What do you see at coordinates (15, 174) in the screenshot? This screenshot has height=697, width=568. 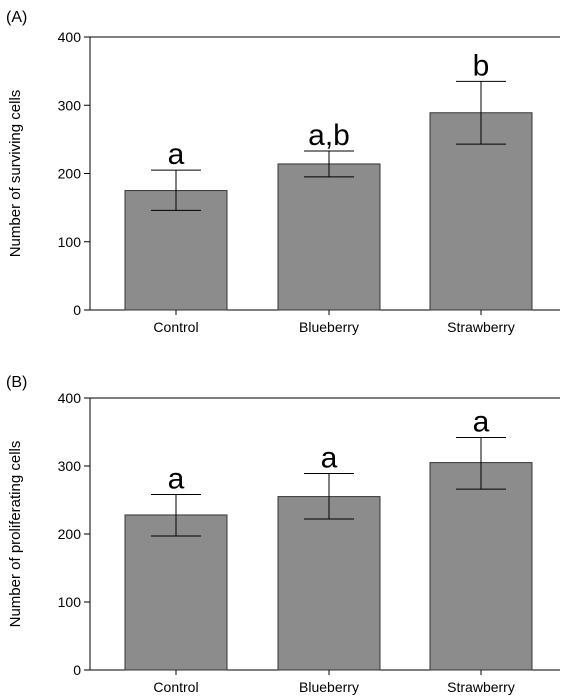 I see `y-axis-title: Number of surviving cells` at bounding box center [15, 174].